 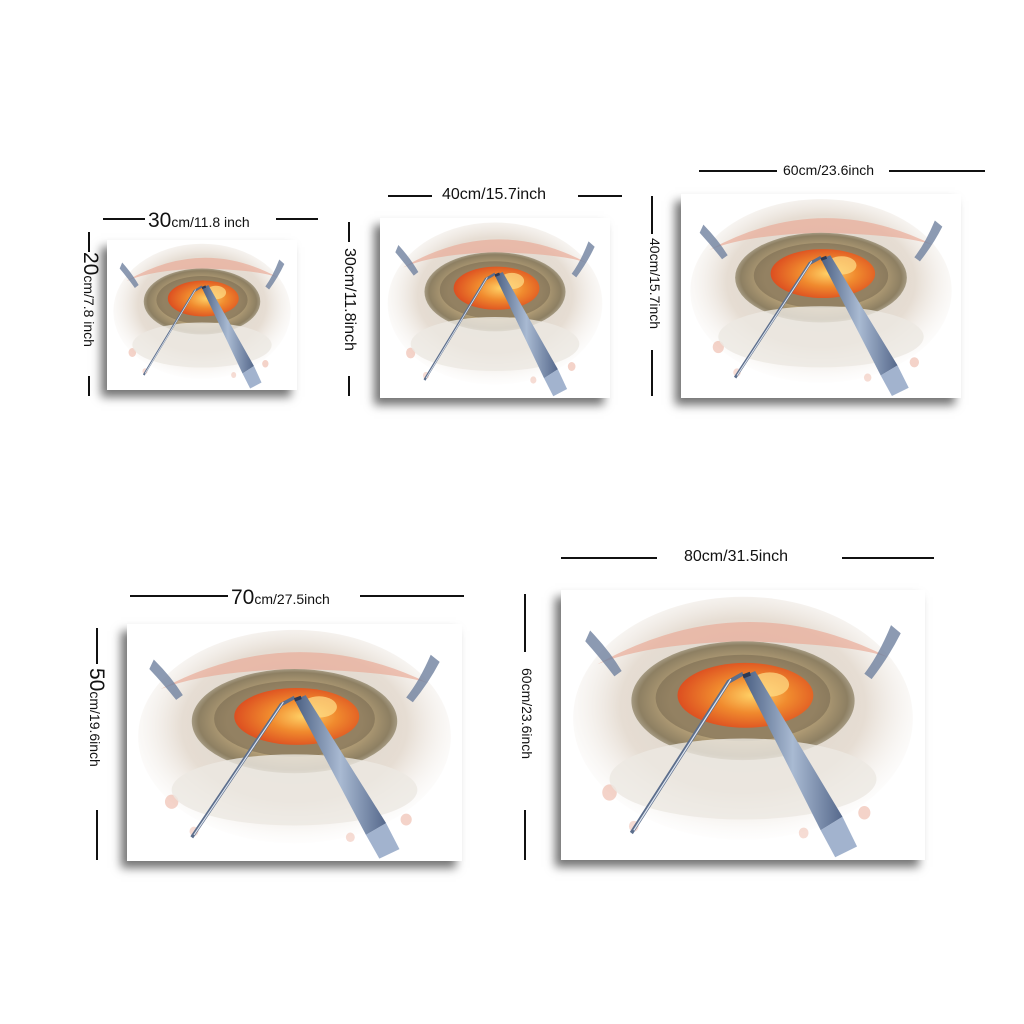 I want to click on canvas-print-30x20, so click(x=202, y=315).